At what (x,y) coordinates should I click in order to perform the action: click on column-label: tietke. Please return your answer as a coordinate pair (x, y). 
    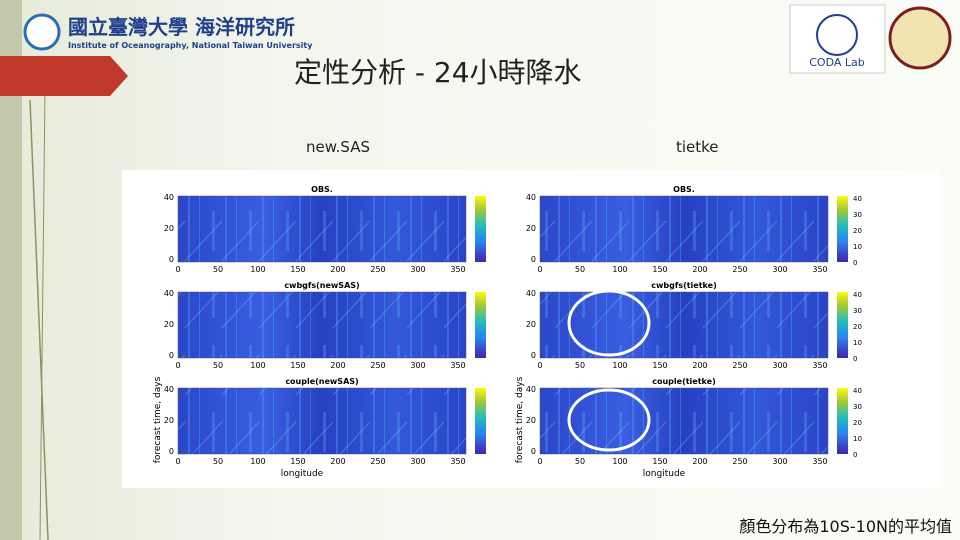
    Looking at the image, I should click on (697, 147).